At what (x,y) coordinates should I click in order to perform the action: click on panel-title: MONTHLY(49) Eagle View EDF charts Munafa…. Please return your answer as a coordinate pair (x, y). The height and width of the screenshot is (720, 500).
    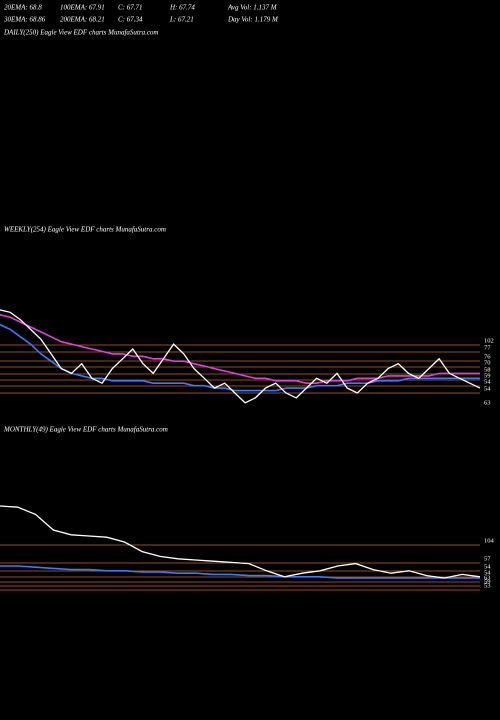
    Looking at the image, I should click on (85, 430).